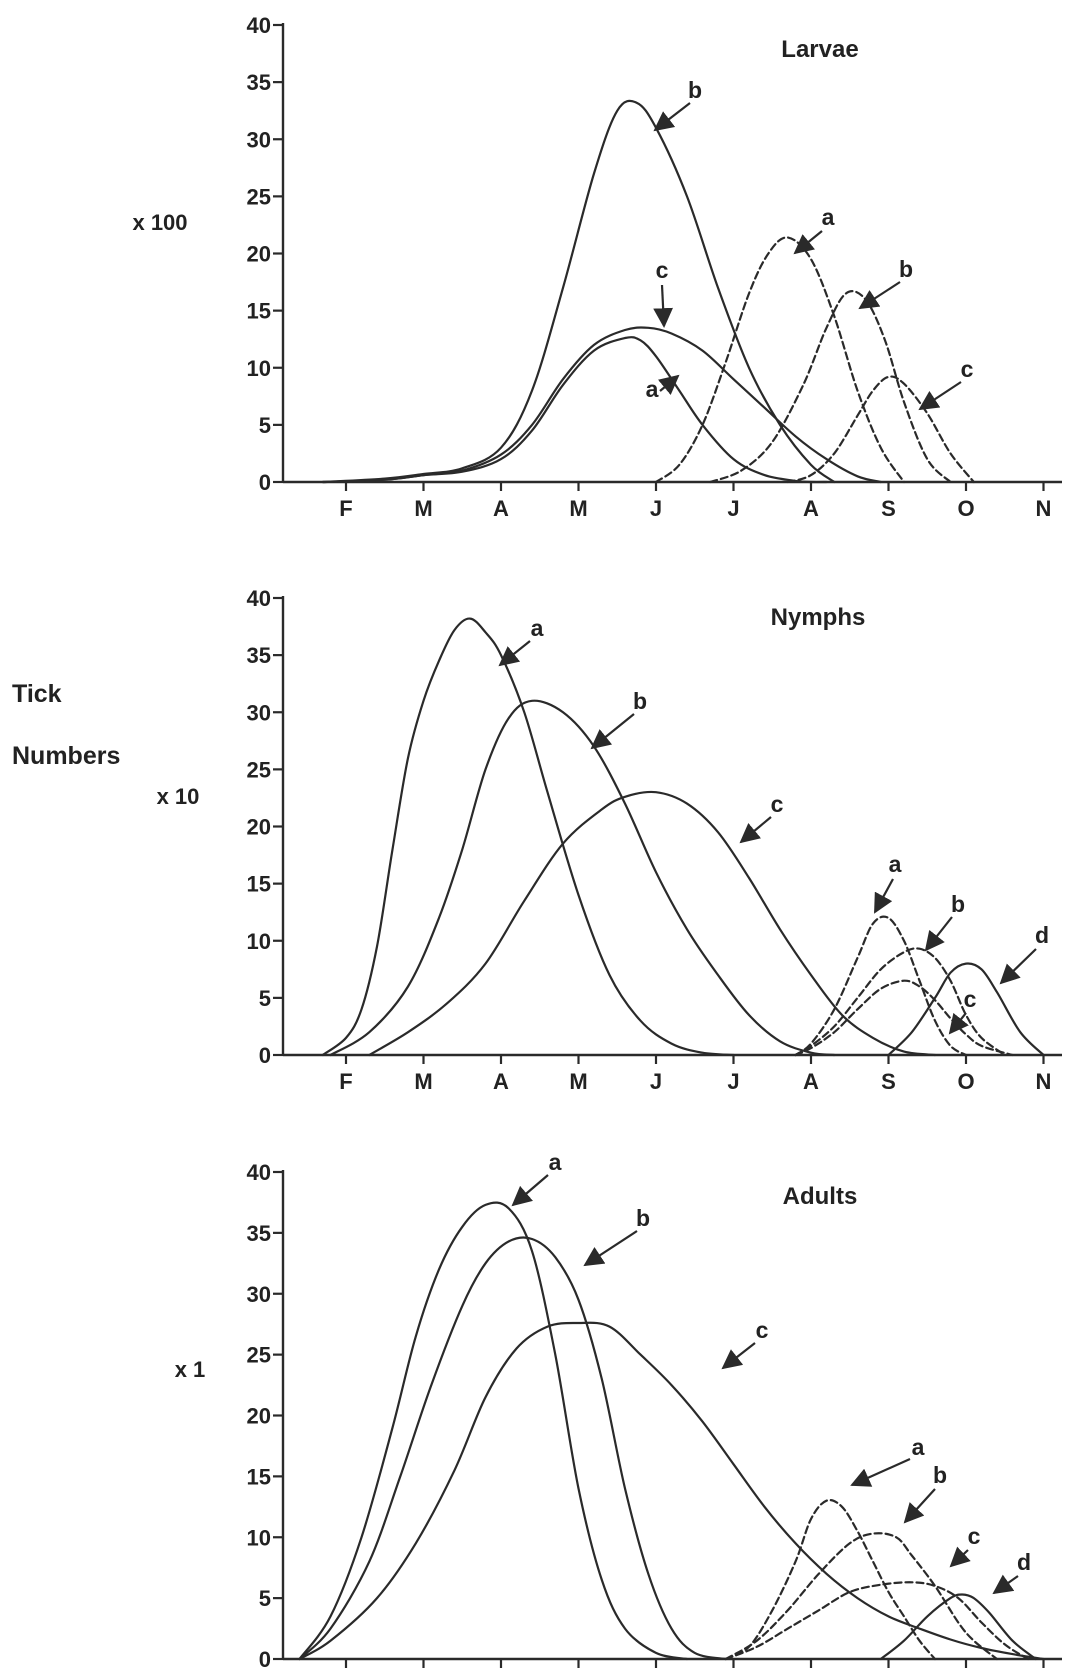 The height and width of the screenshot is (1672, 1067). What do you see at coordinates (819, 49) in the screenshot?
I see `panel-title: Larvae` at bounding box center [819, 49].